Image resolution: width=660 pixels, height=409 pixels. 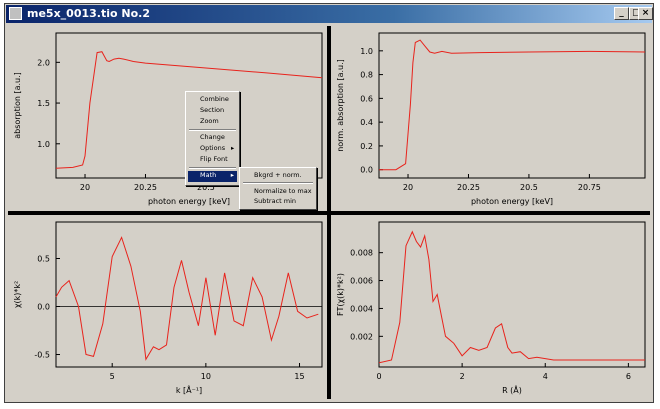 What do you see at coordinates (645, 13) in the screenshot?
I see `close-button: ×` at bounding box center [645, 13].